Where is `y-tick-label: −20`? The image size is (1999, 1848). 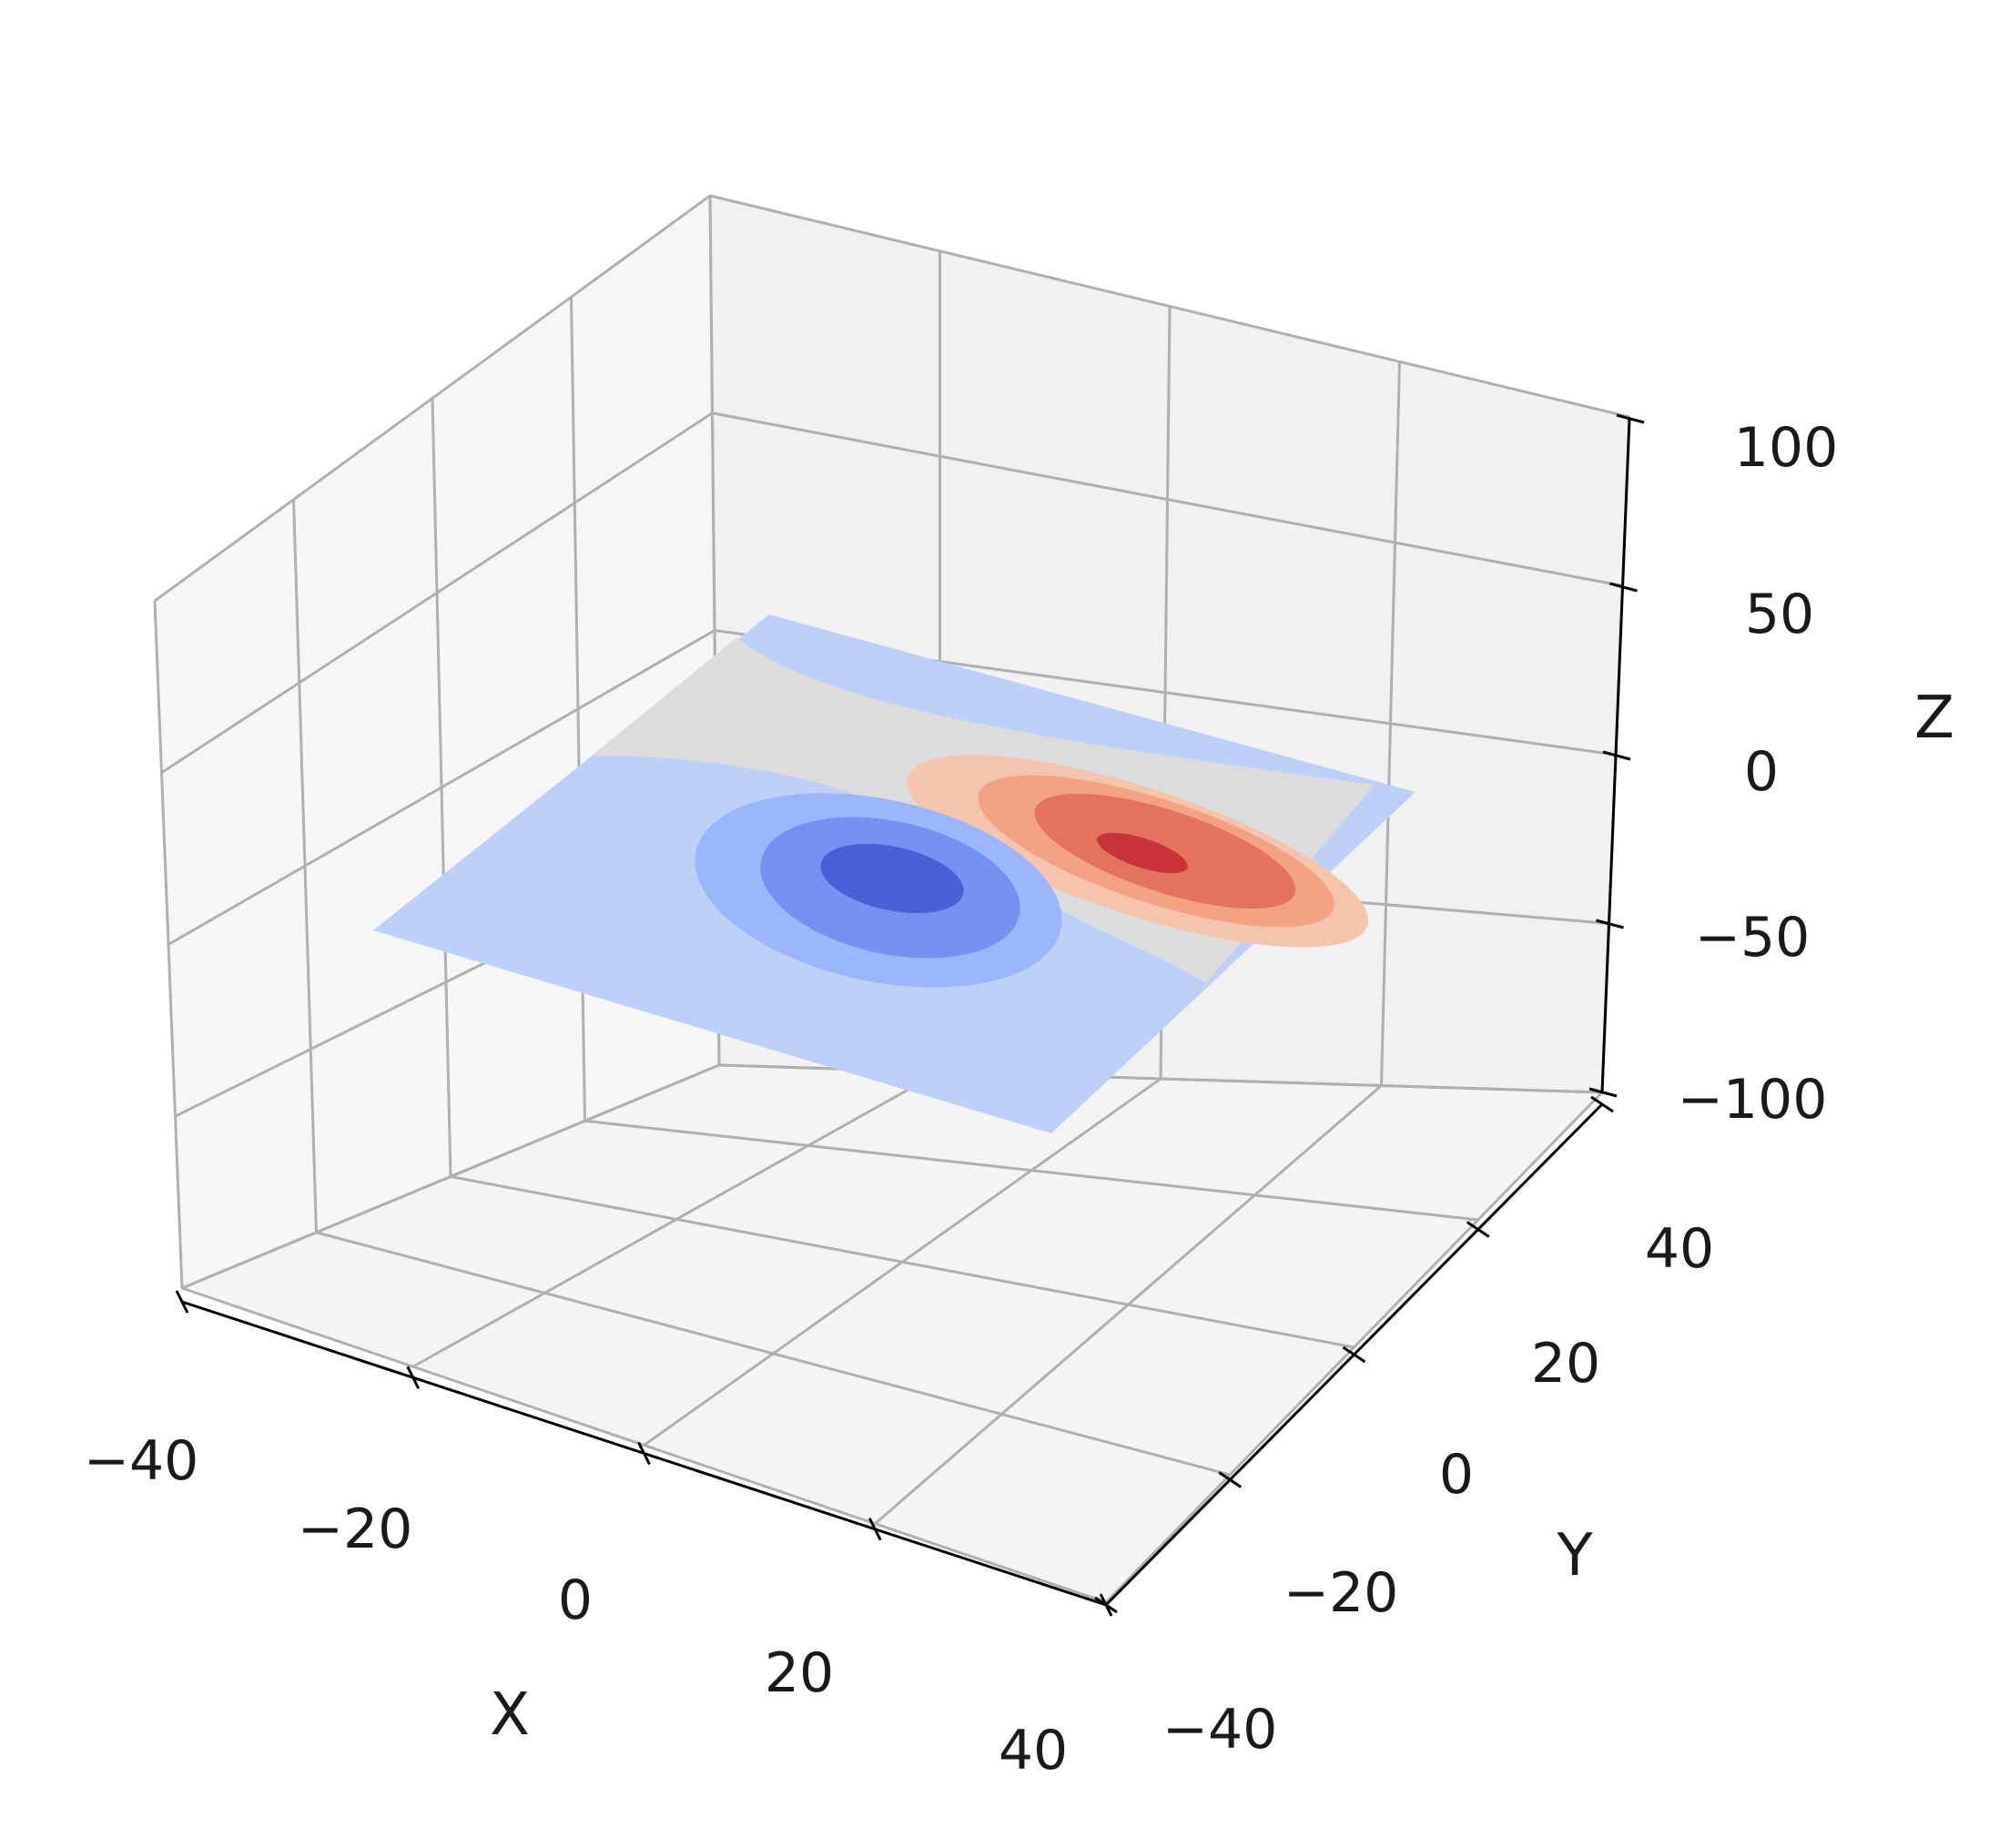 y-tick-label: −20 is located at coordinates (1341, 1593).